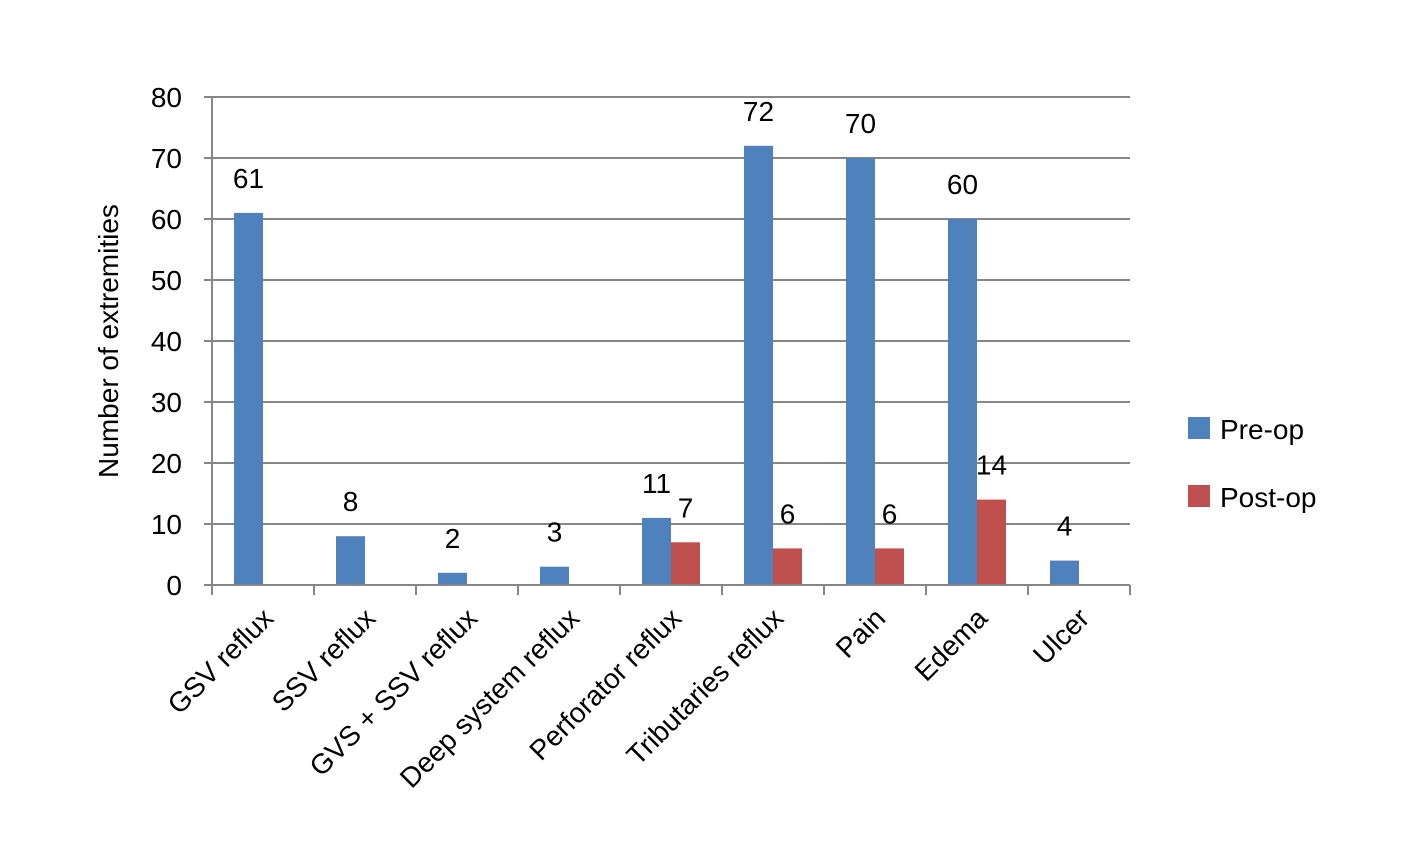 Image resolution: width=1417 pixels, height=851 pixels. I want to click on y-tick-label: 10, so click(166, 524).